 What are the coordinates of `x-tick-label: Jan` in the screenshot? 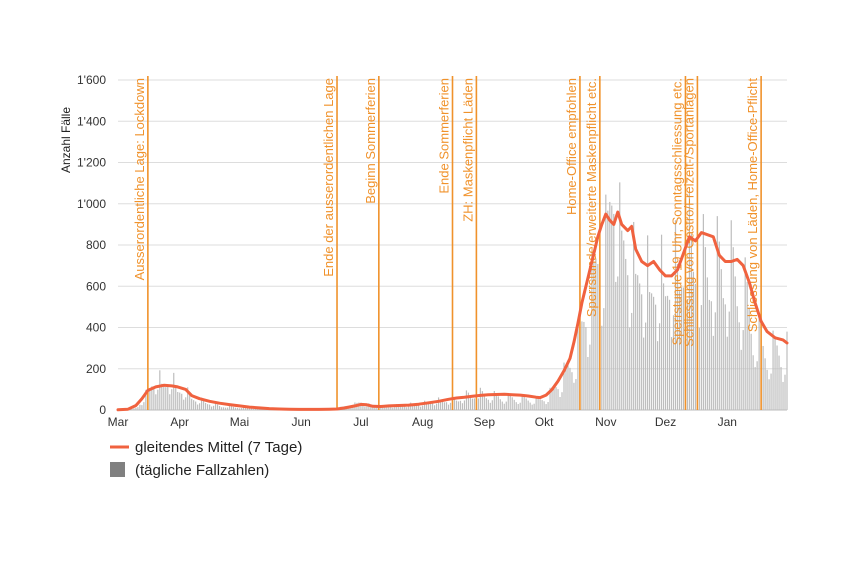 It's located at (727, 422).